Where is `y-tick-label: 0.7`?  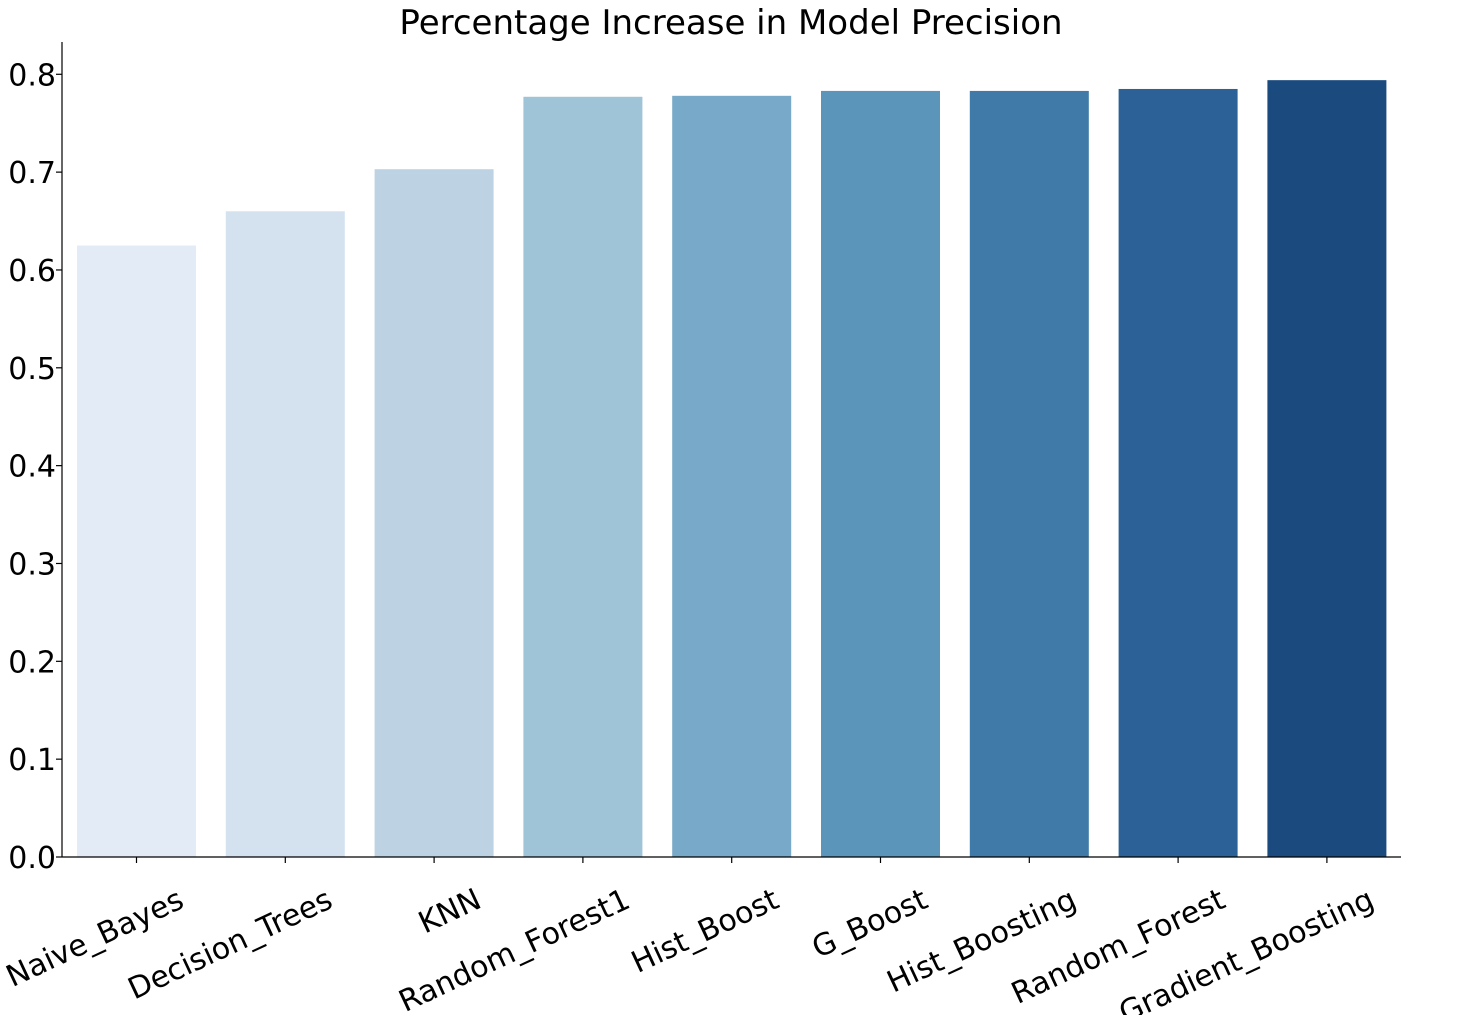
y-tick-label: 0.7 is located at coordinates (32, 173).